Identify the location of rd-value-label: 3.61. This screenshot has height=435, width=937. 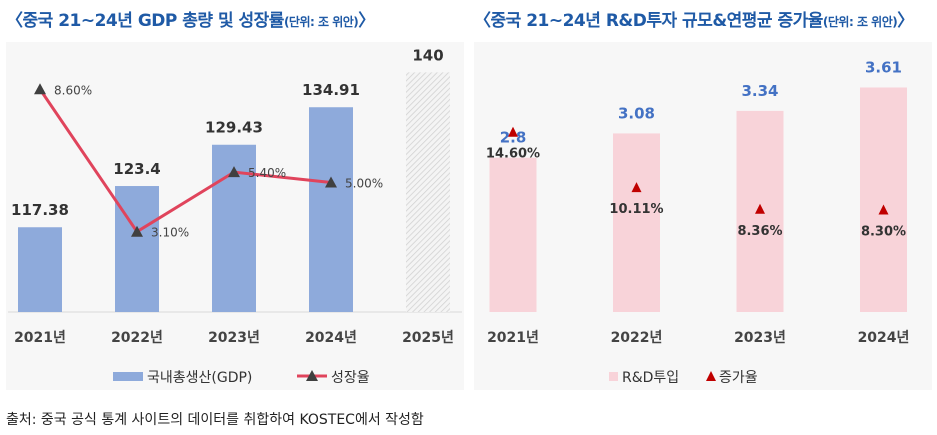
(883, 67).